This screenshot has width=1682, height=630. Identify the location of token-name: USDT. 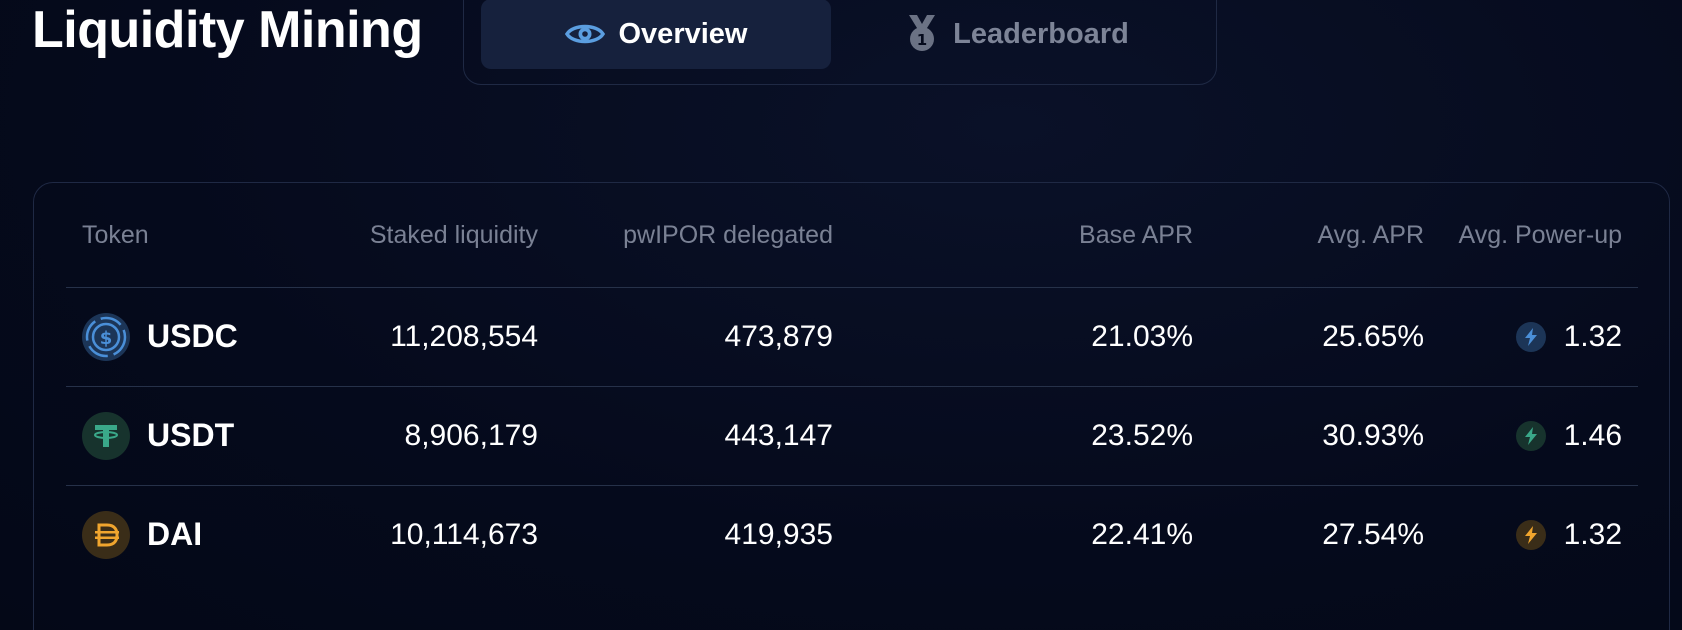
(191, 435).